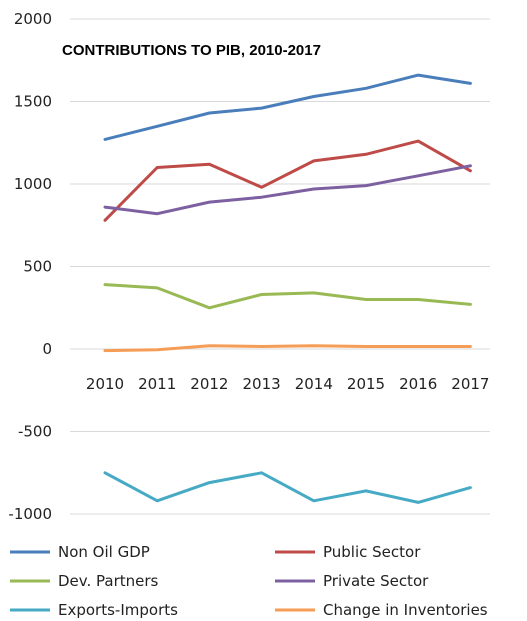 Image resolution: width=527 pixels, height=621 pixels. What do you see at coordinates (314, 384) in the screenshot?
I see `x-tick-label: 2014` at bounding box center [314, 384].